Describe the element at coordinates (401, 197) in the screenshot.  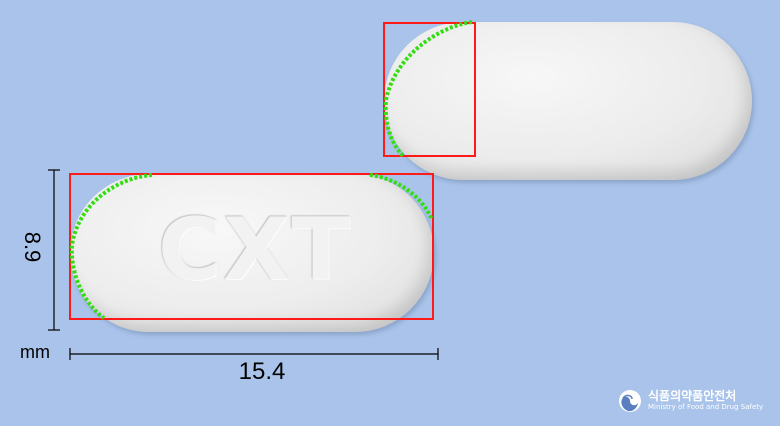
I see `edge-trace-bottom-right` at that location.